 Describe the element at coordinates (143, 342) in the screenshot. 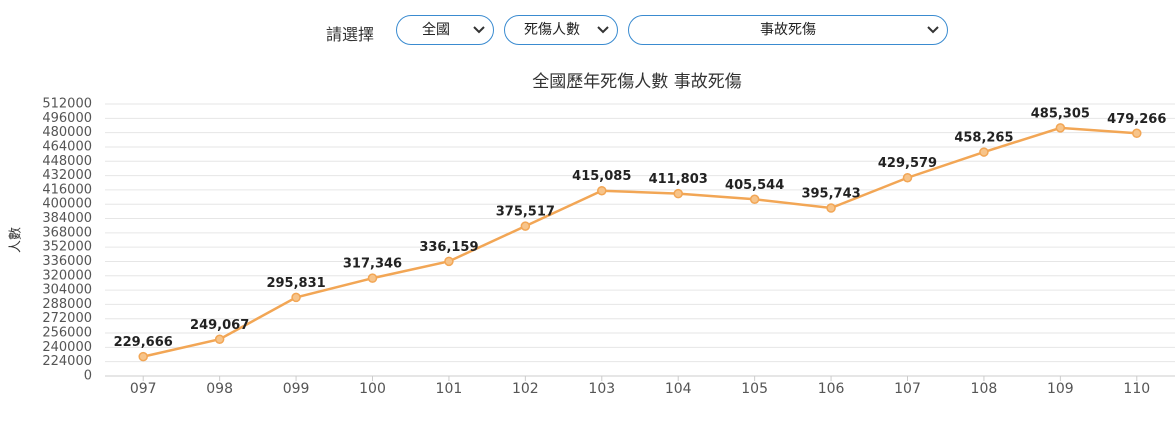

I see `data-label: 229,666` at that location.